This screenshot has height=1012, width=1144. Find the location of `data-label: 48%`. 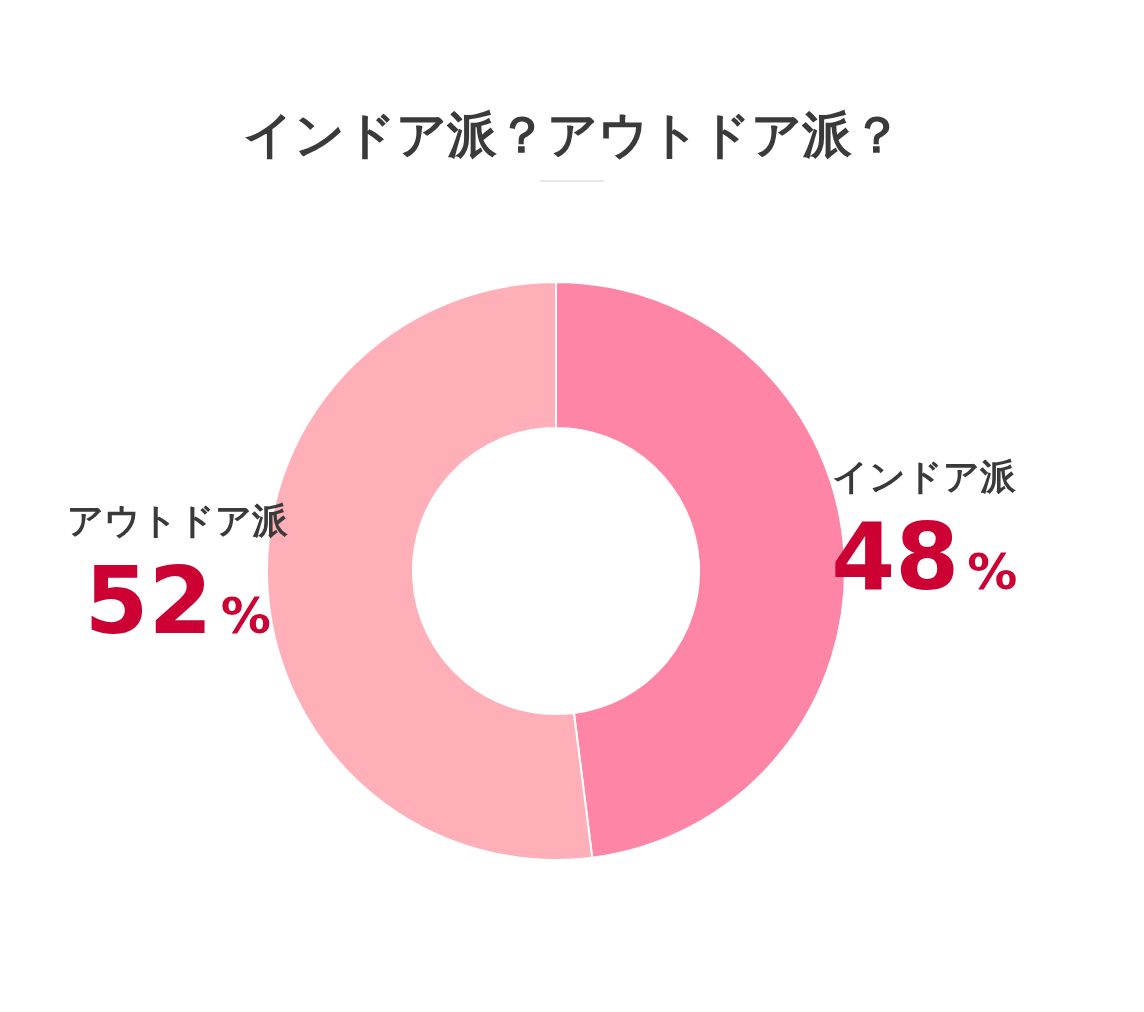

data-label: 48% is located at coordinates (924, 558).